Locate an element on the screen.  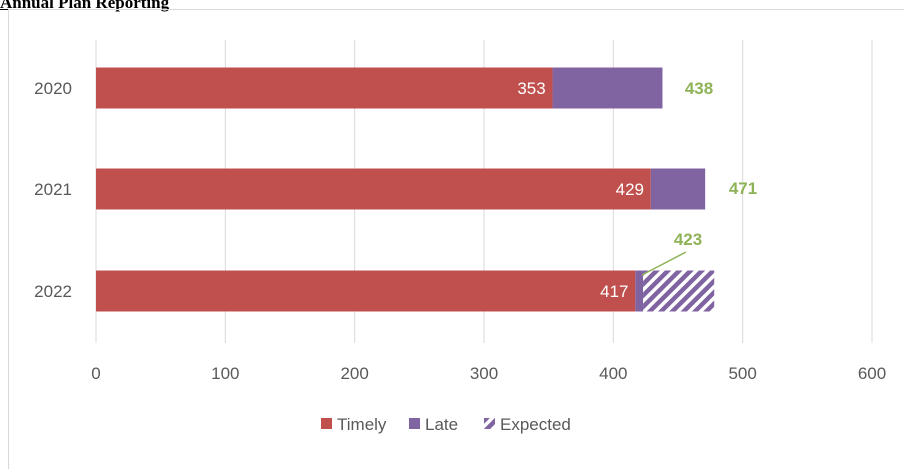
bar-timely-2020 is located at coordinates (324, 88).